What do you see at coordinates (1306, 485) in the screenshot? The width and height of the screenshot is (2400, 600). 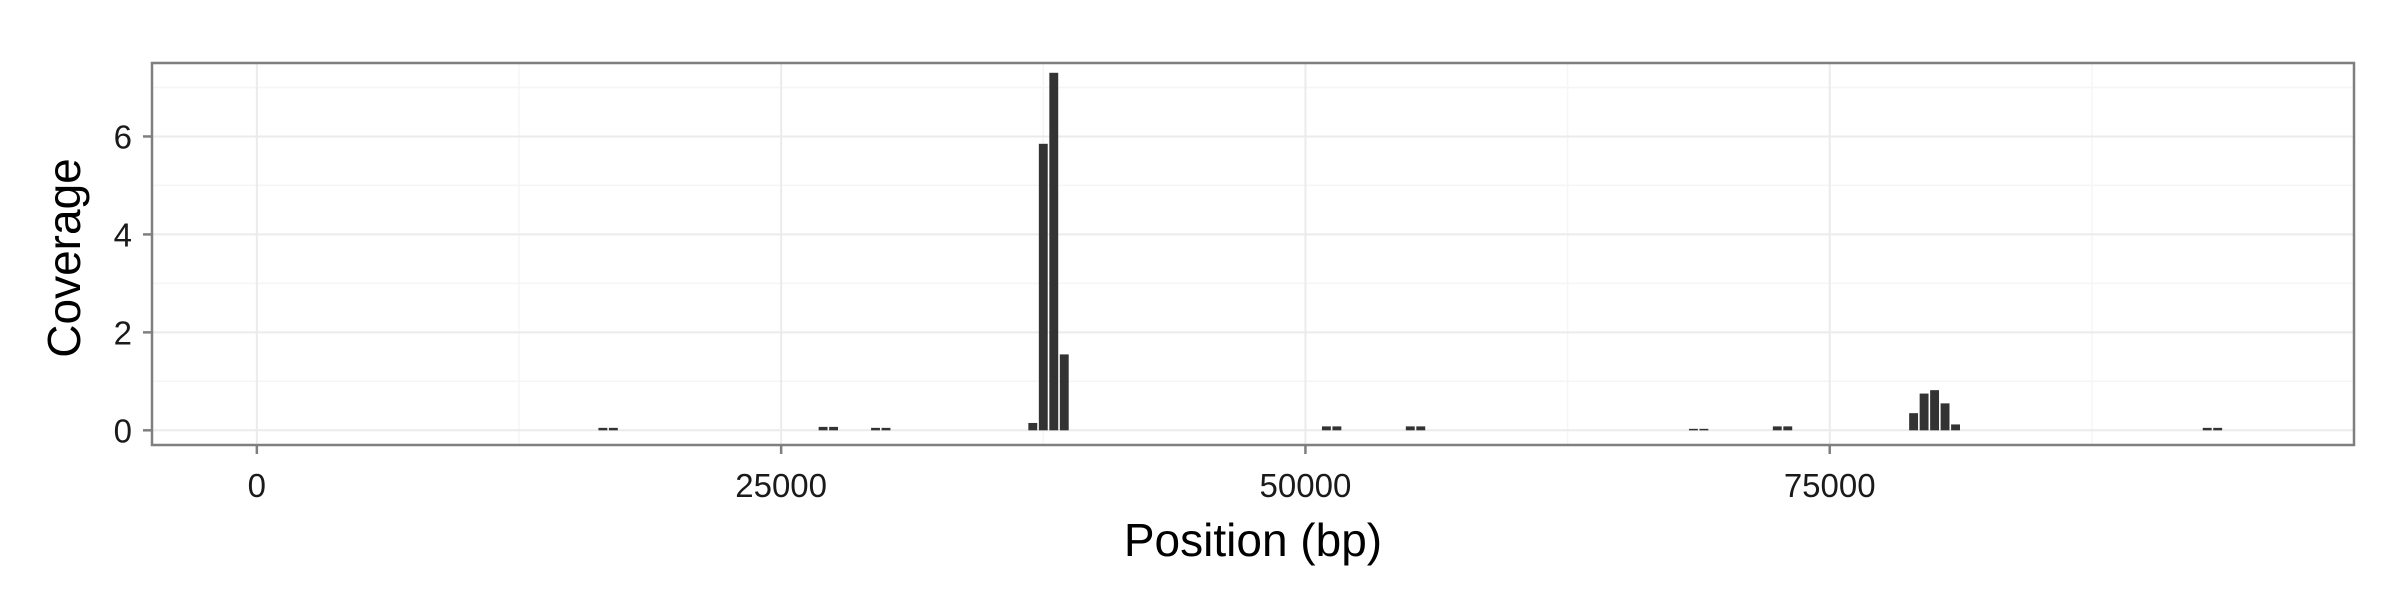 I see `x-tick-label: 50000` at bounding box center [1306, 485].